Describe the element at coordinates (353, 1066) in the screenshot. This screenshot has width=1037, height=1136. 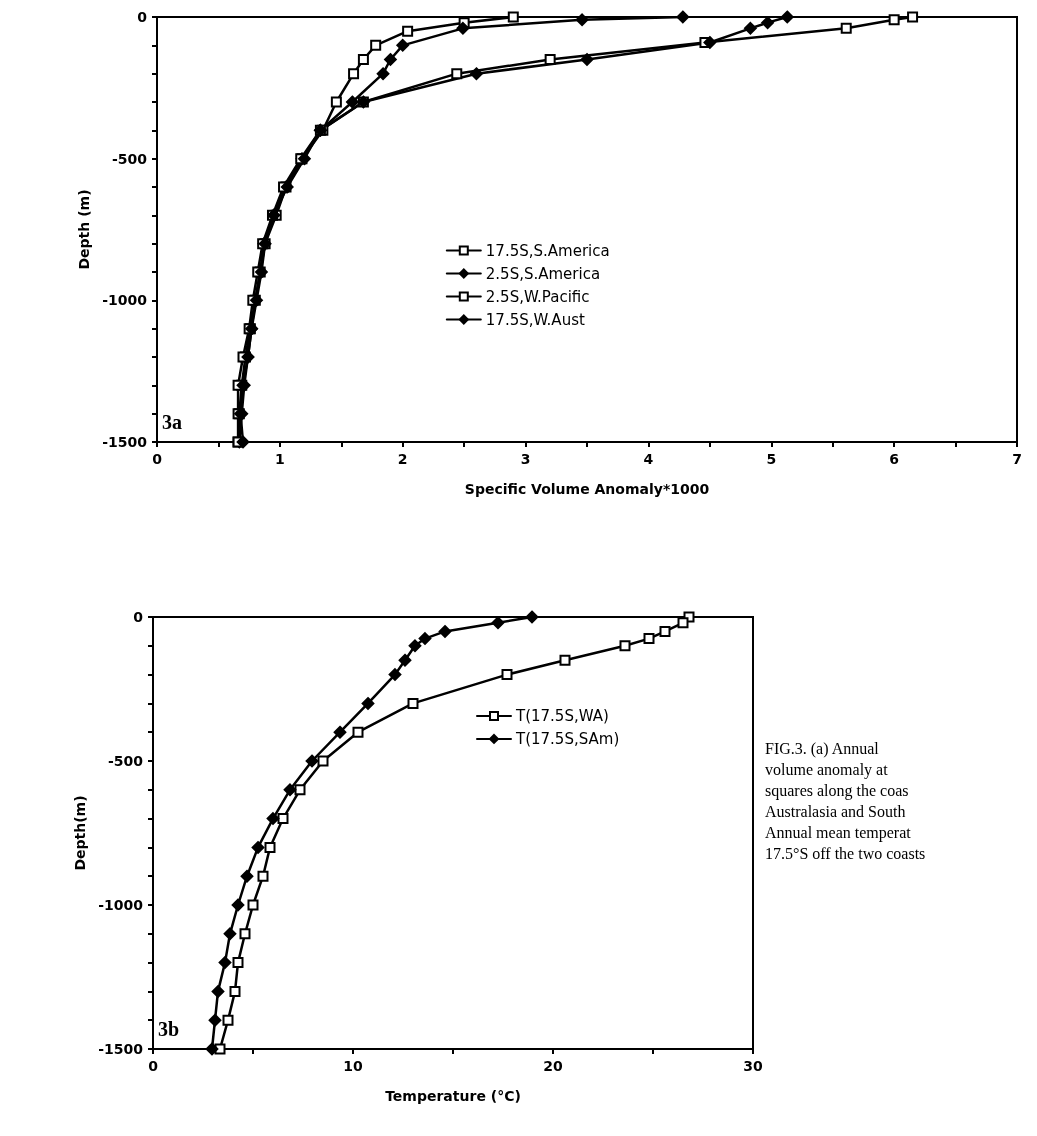
I see `x-tick-label: 10` at that location.